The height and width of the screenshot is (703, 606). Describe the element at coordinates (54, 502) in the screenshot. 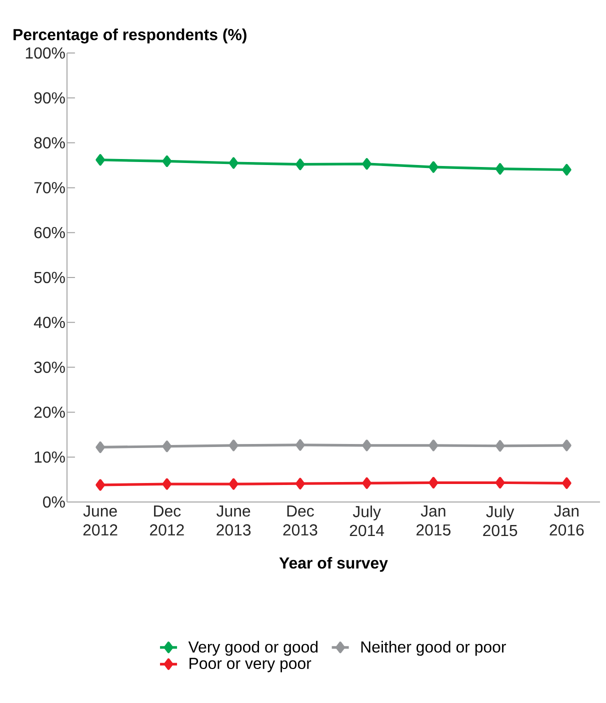

I see `y-tick-label: 0%` at that location.